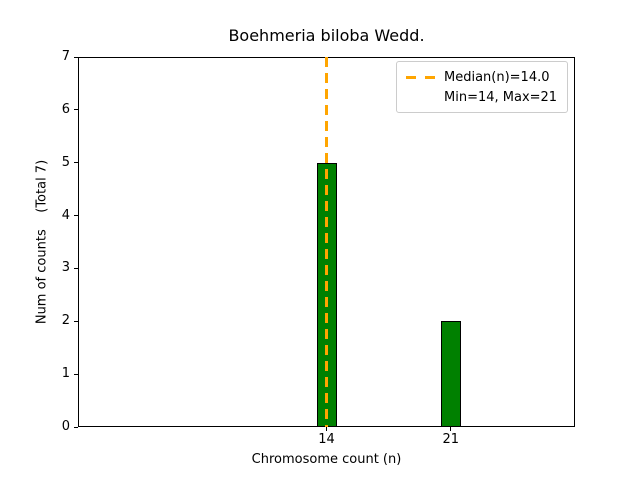 The height and width of the screenshot is (480, 640). I want to click on y-axis-label: Num of counts (Total 7), so click(42, 242).